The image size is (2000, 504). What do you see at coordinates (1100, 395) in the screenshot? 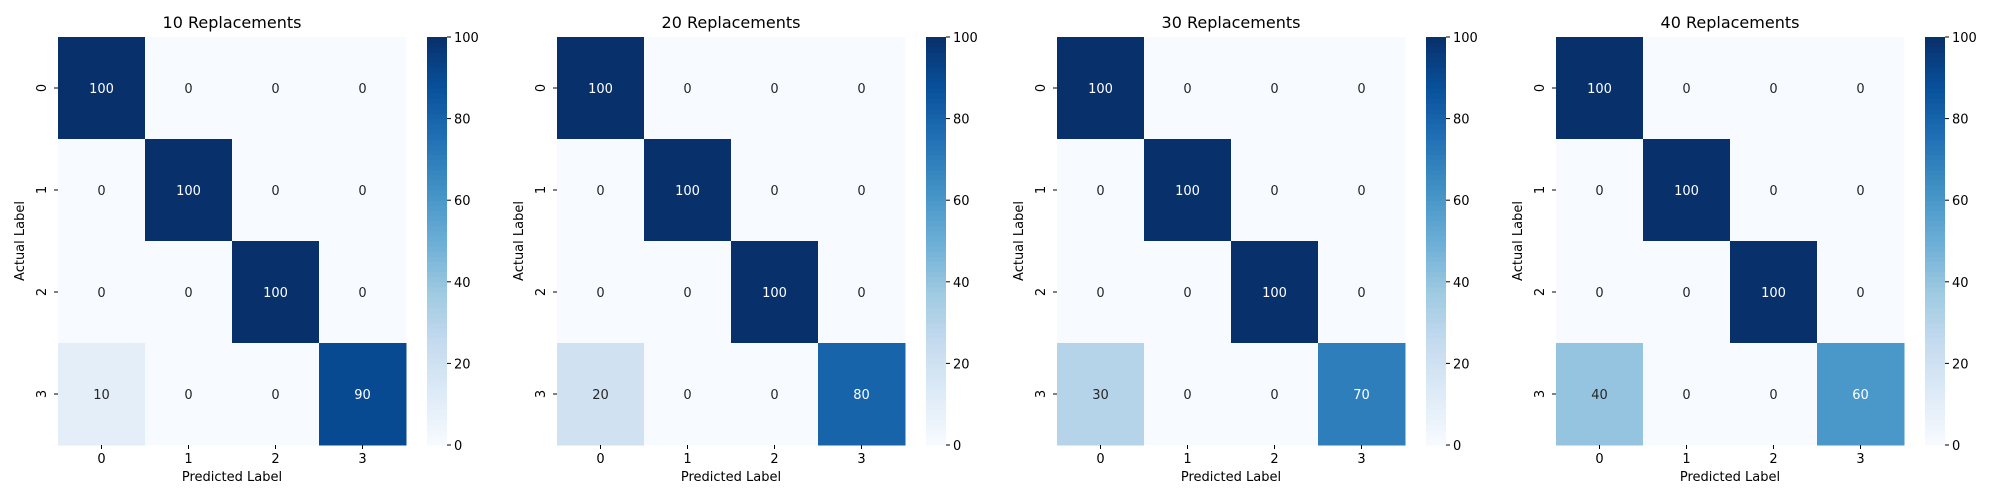
I see `cell-value-label: 30` at bounding box center [1100, 395].